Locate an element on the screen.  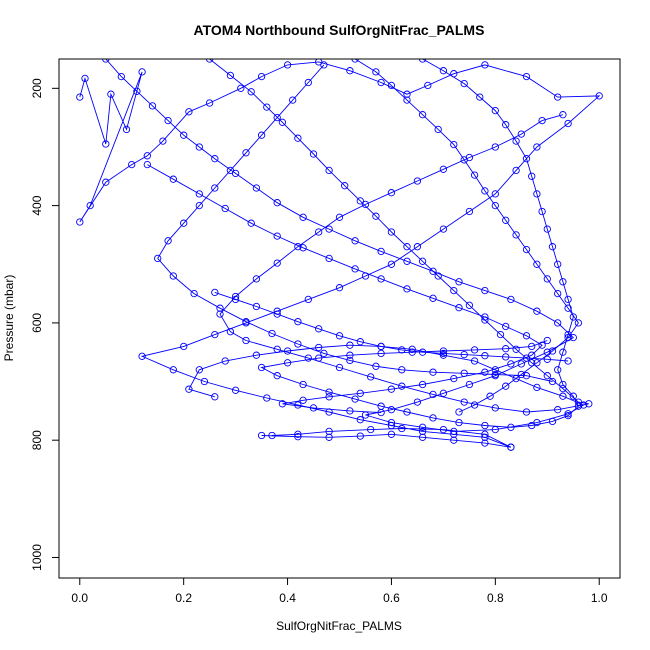
y-tick-label: 800 is located at coordinates (37, 440).